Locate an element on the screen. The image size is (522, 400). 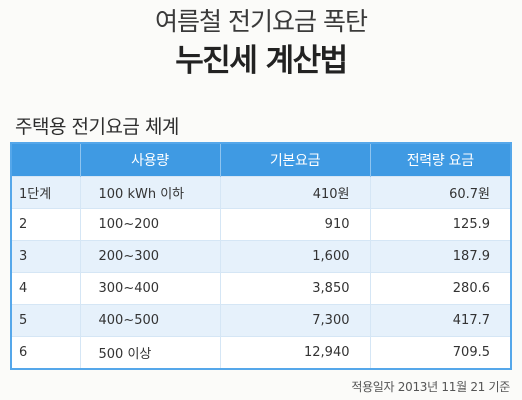
page-subtitle: 여름철 전기요금 폭탄 is located at coordinates (261, 21).